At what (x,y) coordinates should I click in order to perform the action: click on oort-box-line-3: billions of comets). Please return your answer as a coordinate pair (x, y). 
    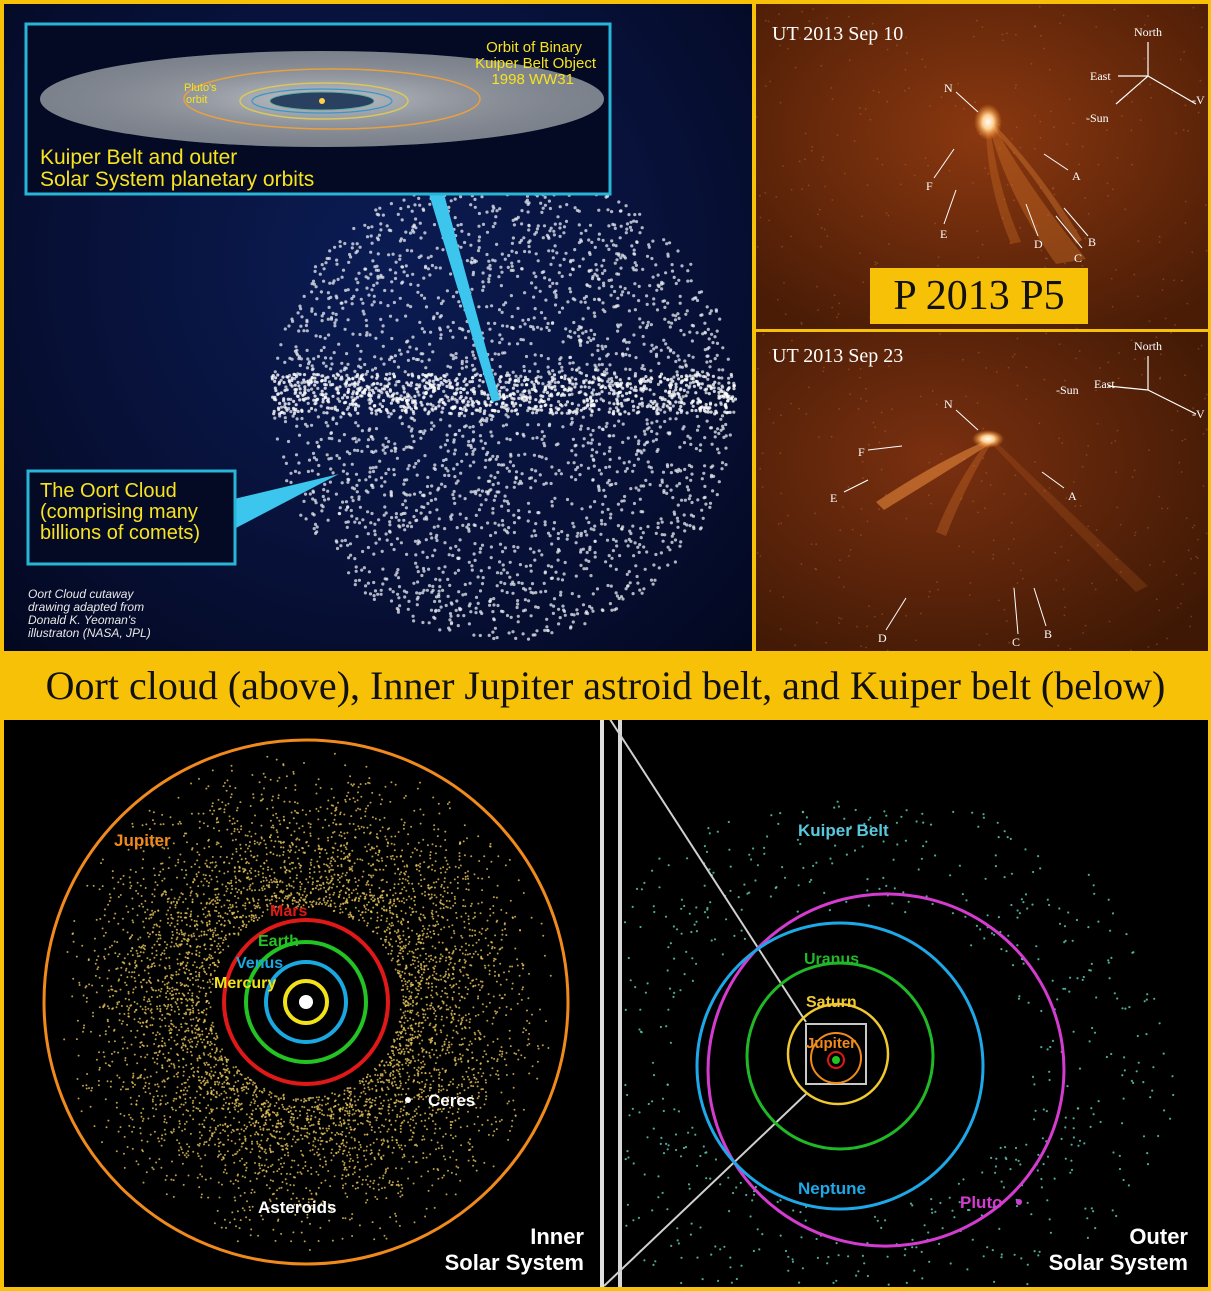
    Looking at the image, I should click on (120, 533).